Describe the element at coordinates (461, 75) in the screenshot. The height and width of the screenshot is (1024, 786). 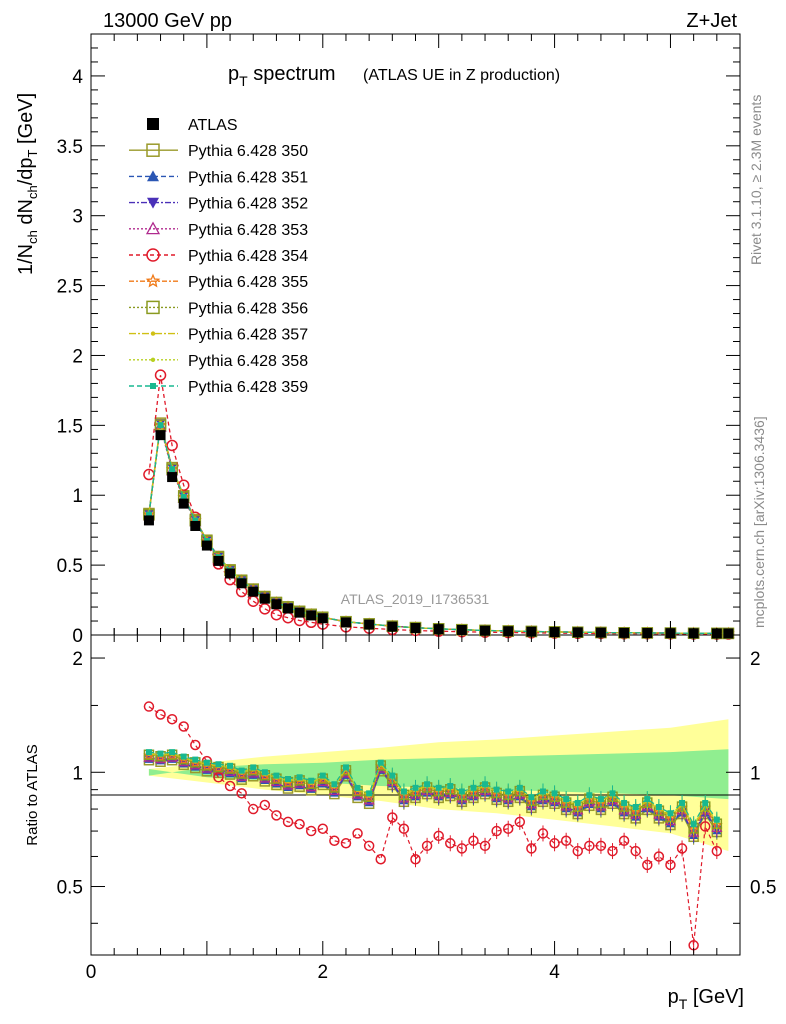
I see `title-note: (ATLAS UE in Z production)` at that location.